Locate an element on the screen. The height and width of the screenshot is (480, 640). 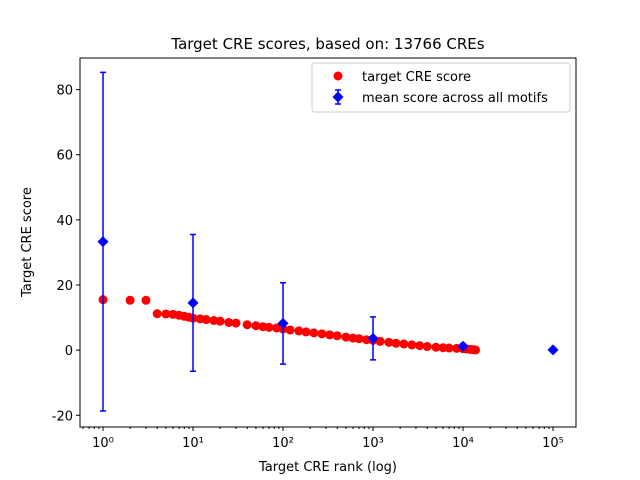
chart-title: Target CRE scores, based on: 13766 CREs is located at coordinates (327, 44).